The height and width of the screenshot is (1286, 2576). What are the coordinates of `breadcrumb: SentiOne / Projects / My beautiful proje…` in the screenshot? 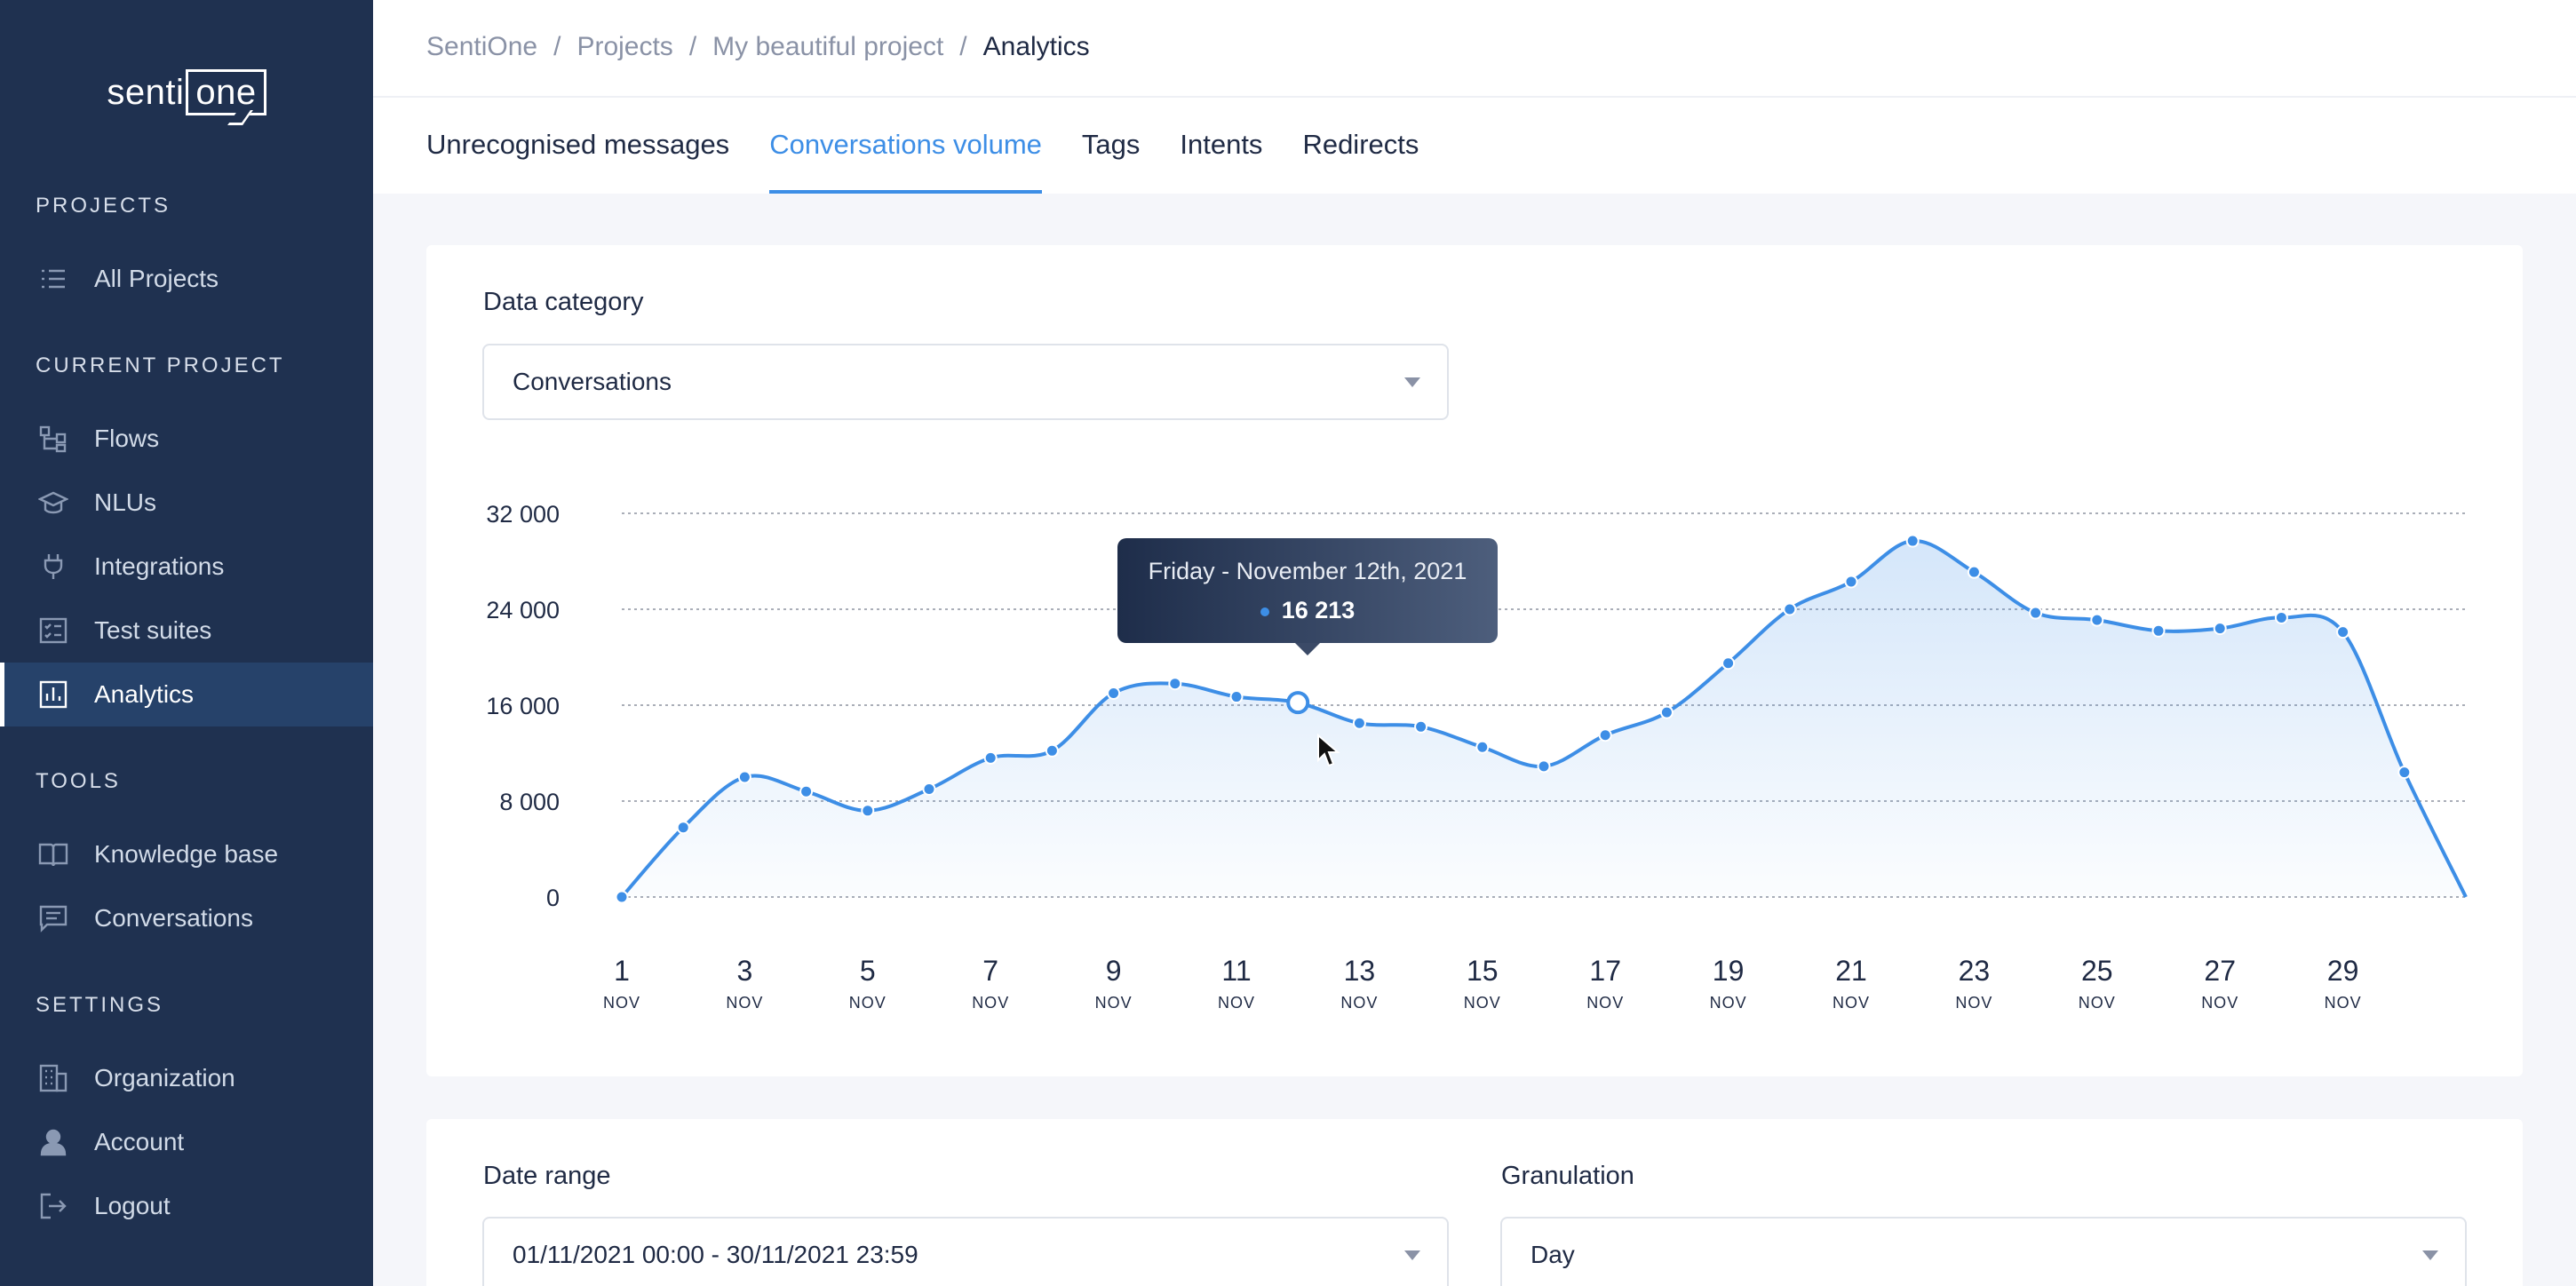 It's located at (758, 47).